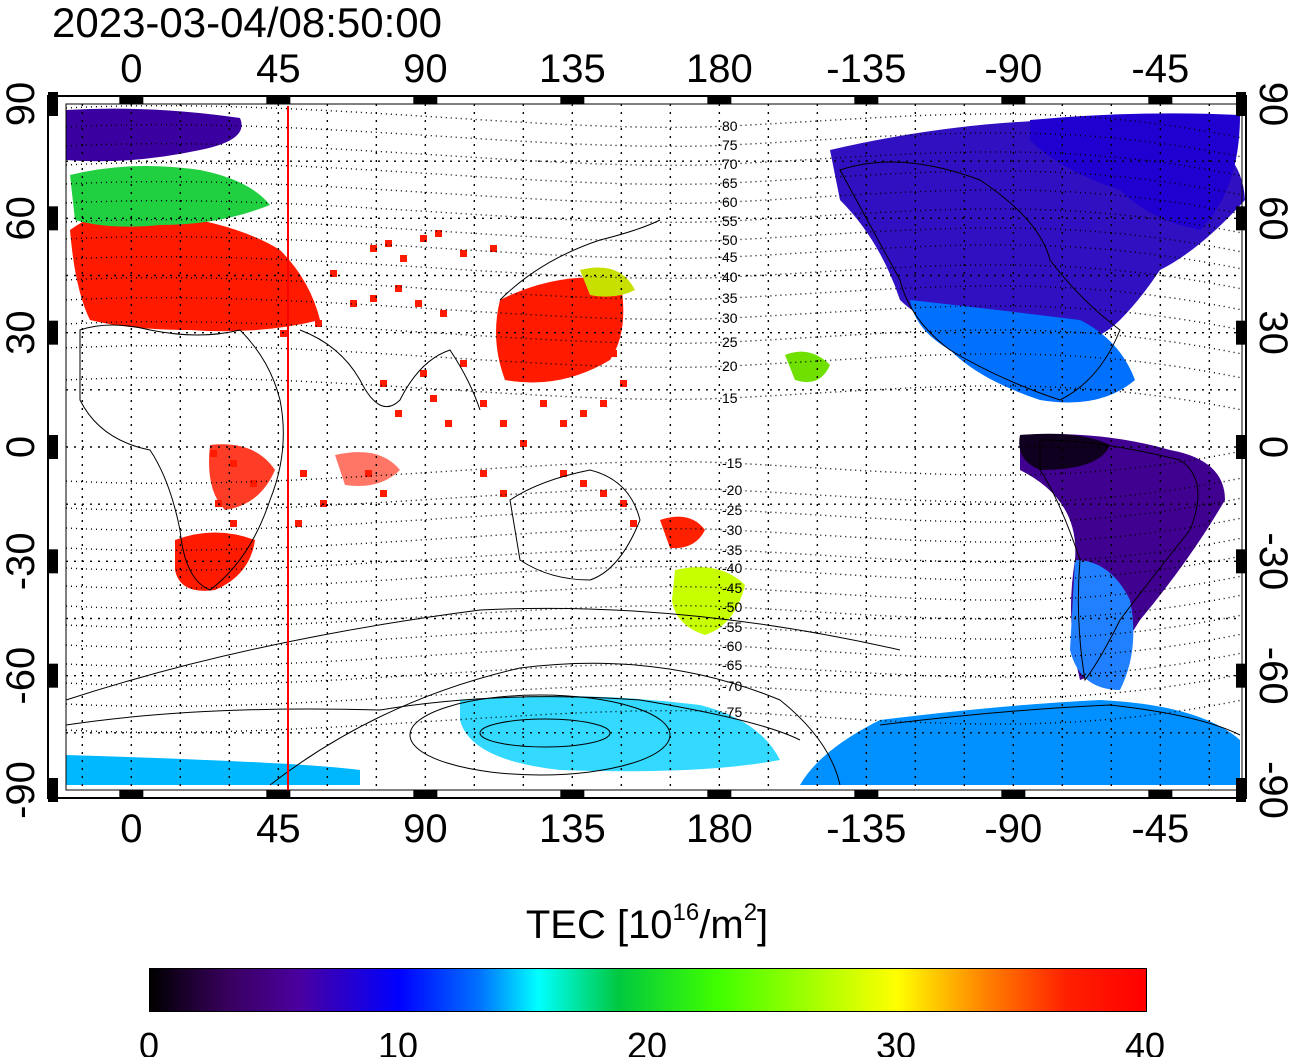  What do you see at coordinates (170, 196) in the screenshot?
I see `tec-region-north-europe` at bounding box center [170, 196].